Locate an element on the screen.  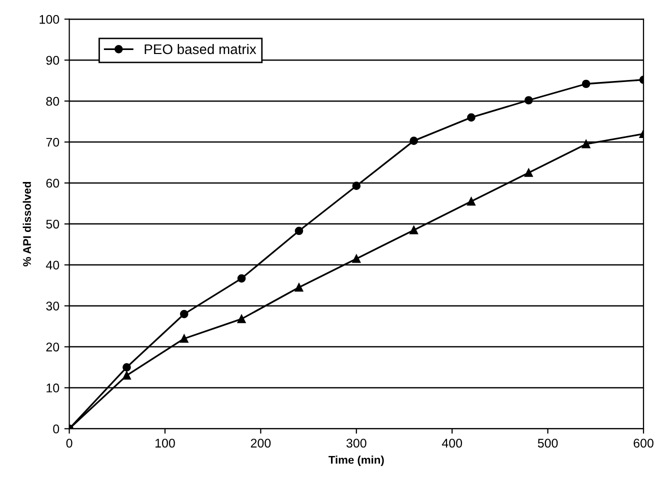
y-tick-label: 10 is located at coordinates (53, 388).